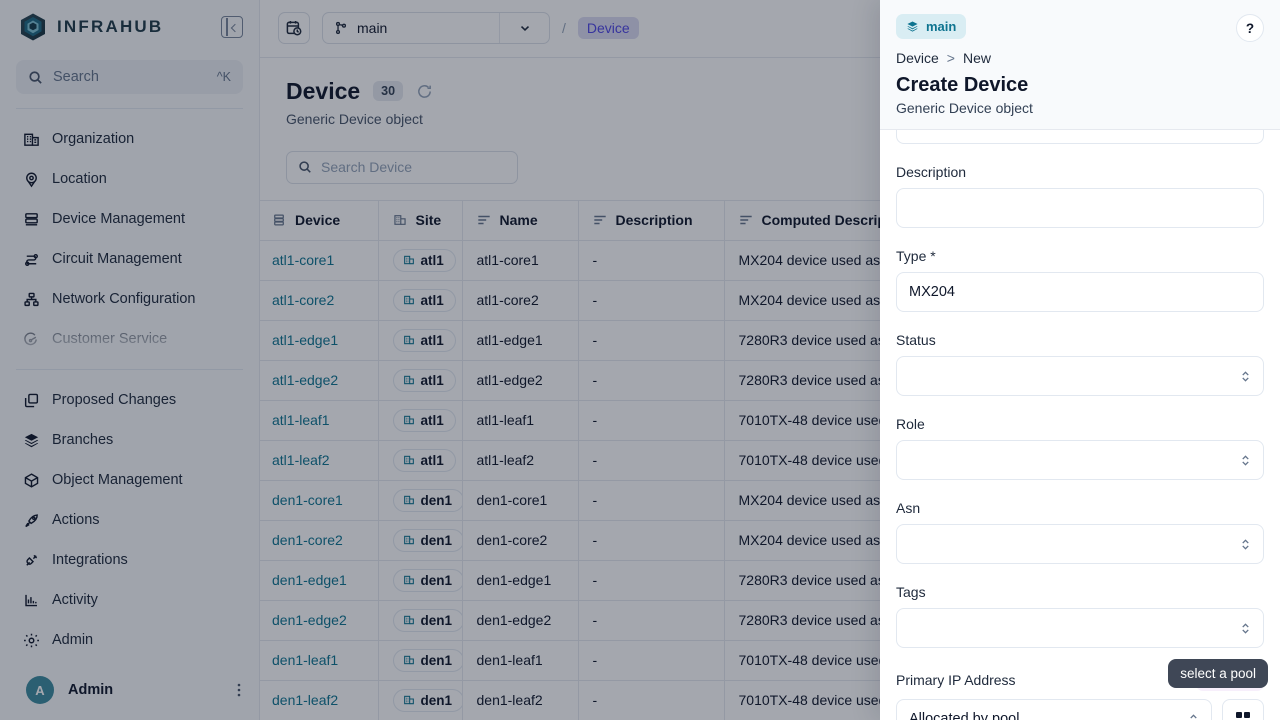 The image size is (1280, 720). I want to click on cell-device: den1-edge1, so click(319, 579).